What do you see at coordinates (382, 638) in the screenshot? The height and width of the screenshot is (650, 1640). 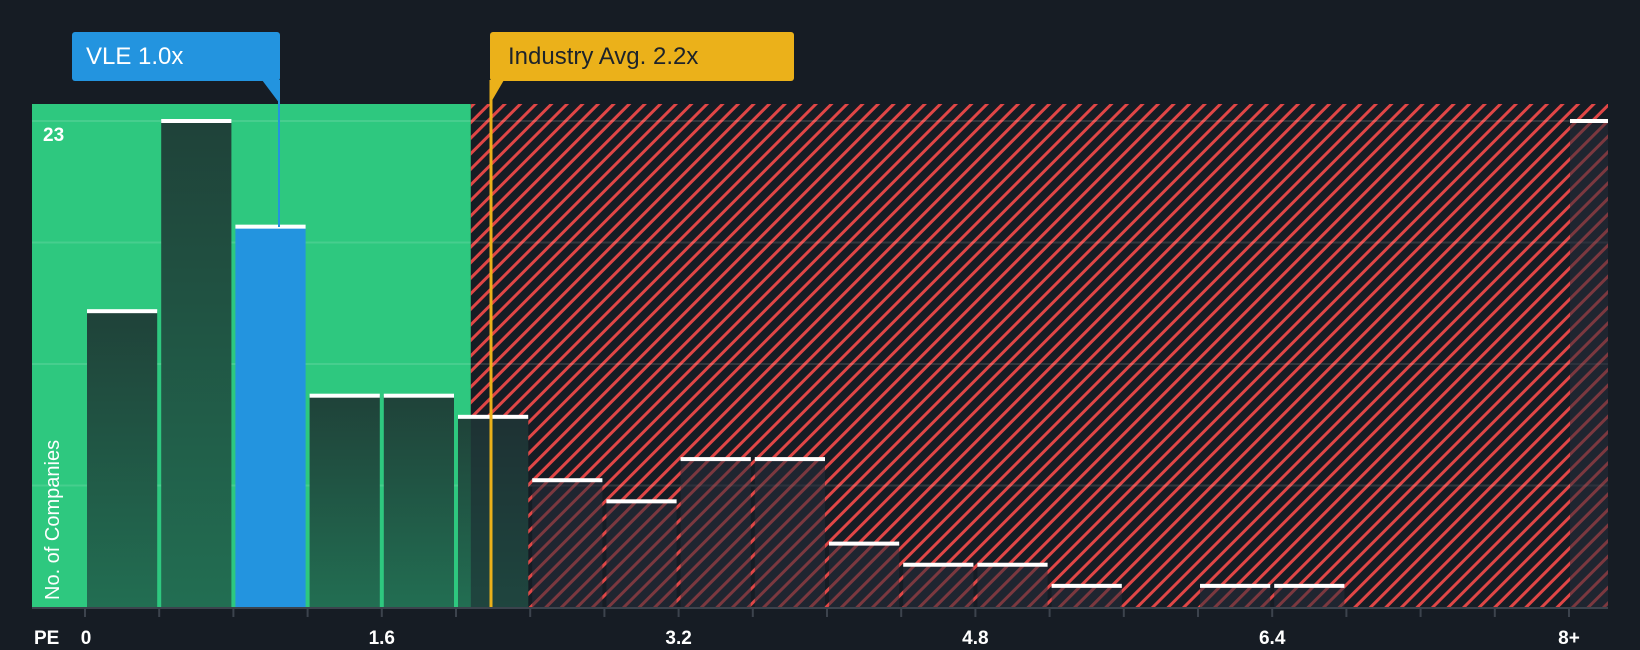 I see `x-tick-label: 1.6` at bounding box center [382, 638].